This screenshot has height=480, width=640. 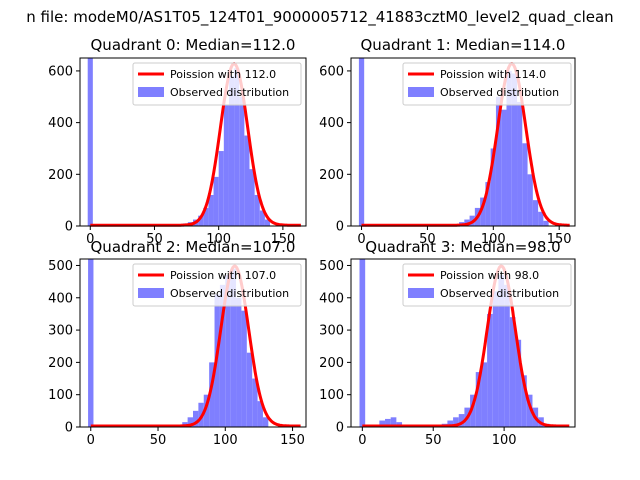 I want to click on subplot-title: Quadrant 2: Median=107.0, so click(x=193, y=247).